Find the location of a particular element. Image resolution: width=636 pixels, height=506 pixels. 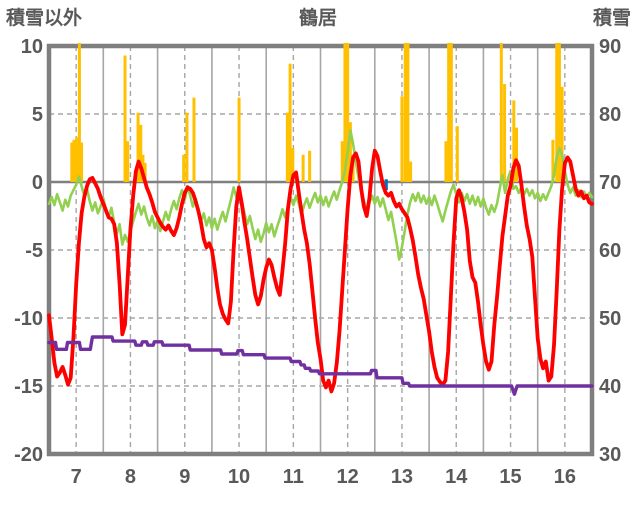

x-axis-tick-label: 8 is located at coordinates (130, 477).